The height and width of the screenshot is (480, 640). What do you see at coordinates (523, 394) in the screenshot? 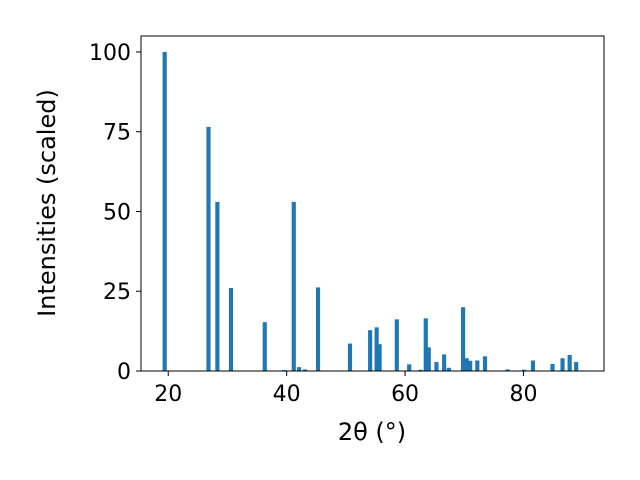
I see `x-tick-label: 80` at bounding box center [523, 394].